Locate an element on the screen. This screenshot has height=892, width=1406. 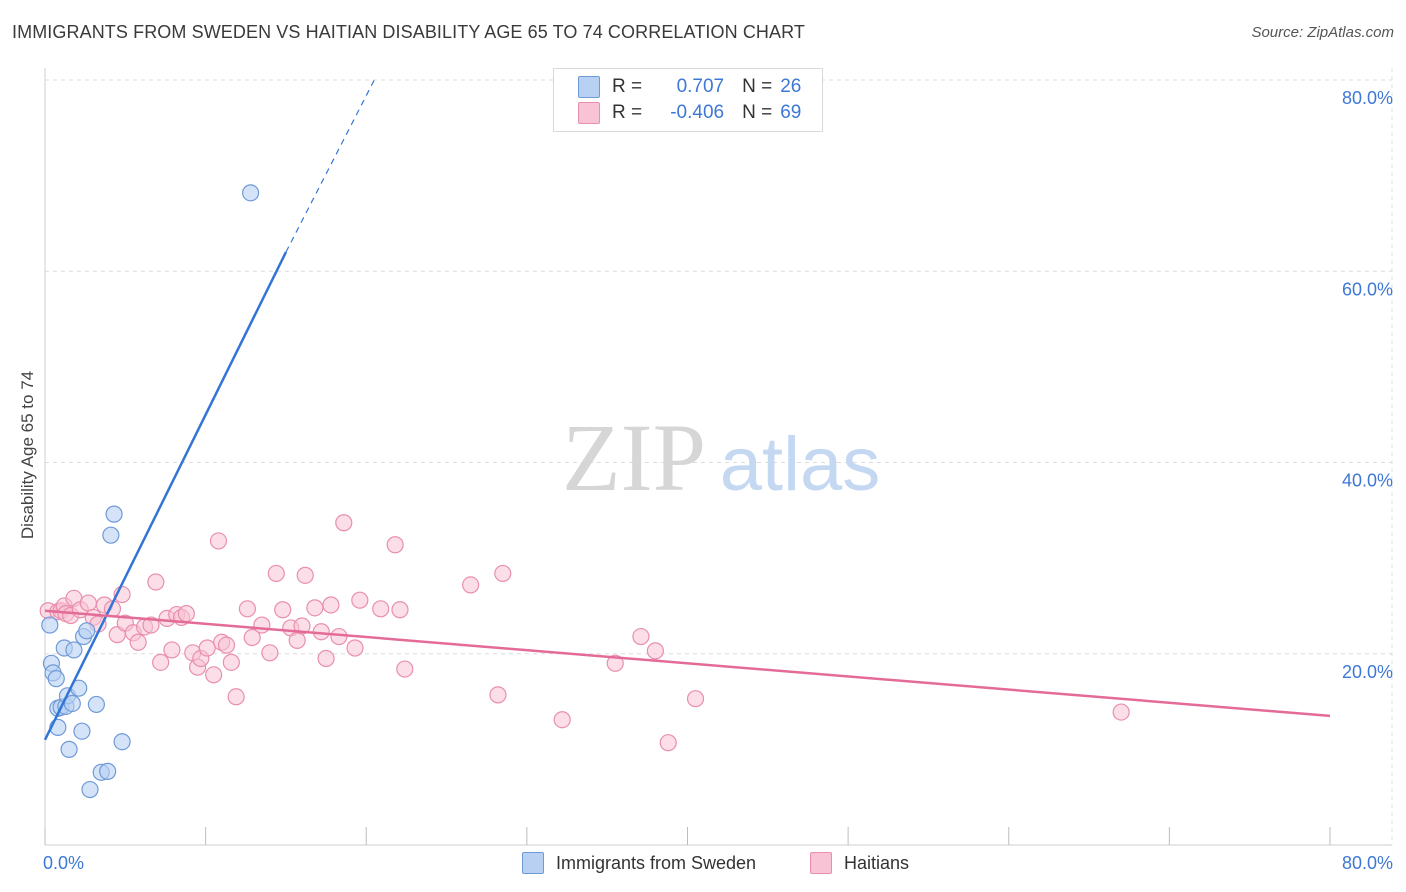
legend-row-sweden: R = 0.707 N = 26 is located at coordinates (689, 87).